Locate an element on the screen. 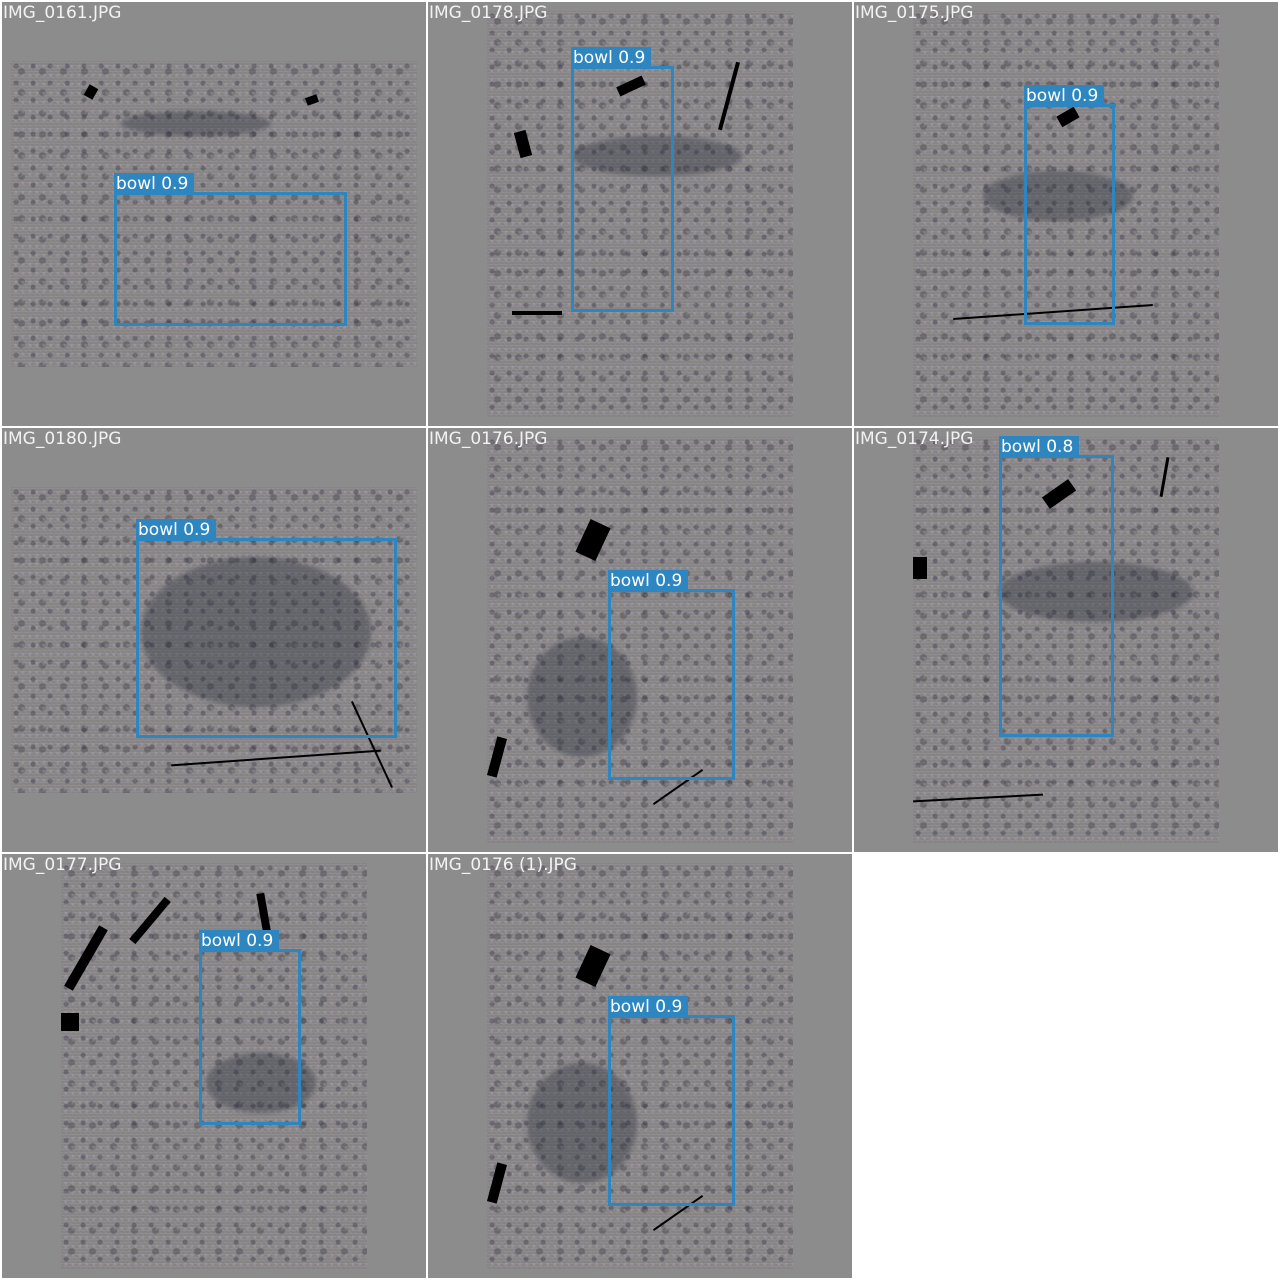 The height and width of the screenshot is (1280, 1280). tile-filename: IMG_0176 (1).JPG is located at coordinates (503, 865).